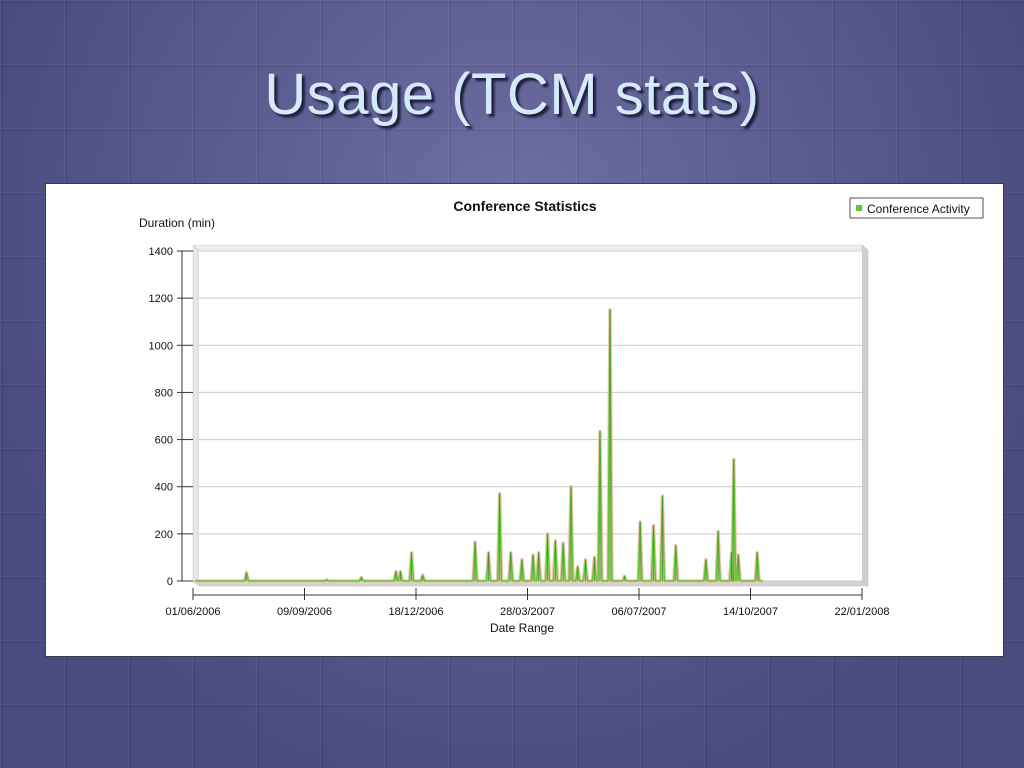 This screenshot has width=1024, height=768. Describe the element at coordinates (192, 612) in the screenshot. I see `x-tick-label: 01/06/2006` at that location.